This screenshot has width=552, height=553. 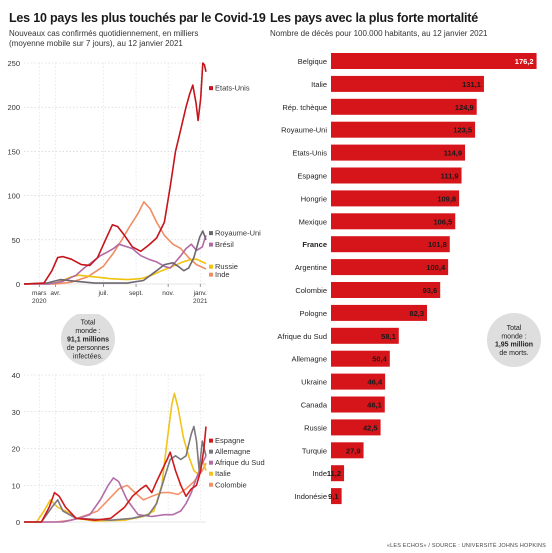 What do you see at coordinates (374, 18) in the screenshot?
I see `right-chart-title: Les pays avec la plus forte mortalité` at bounding box center [374, 18].